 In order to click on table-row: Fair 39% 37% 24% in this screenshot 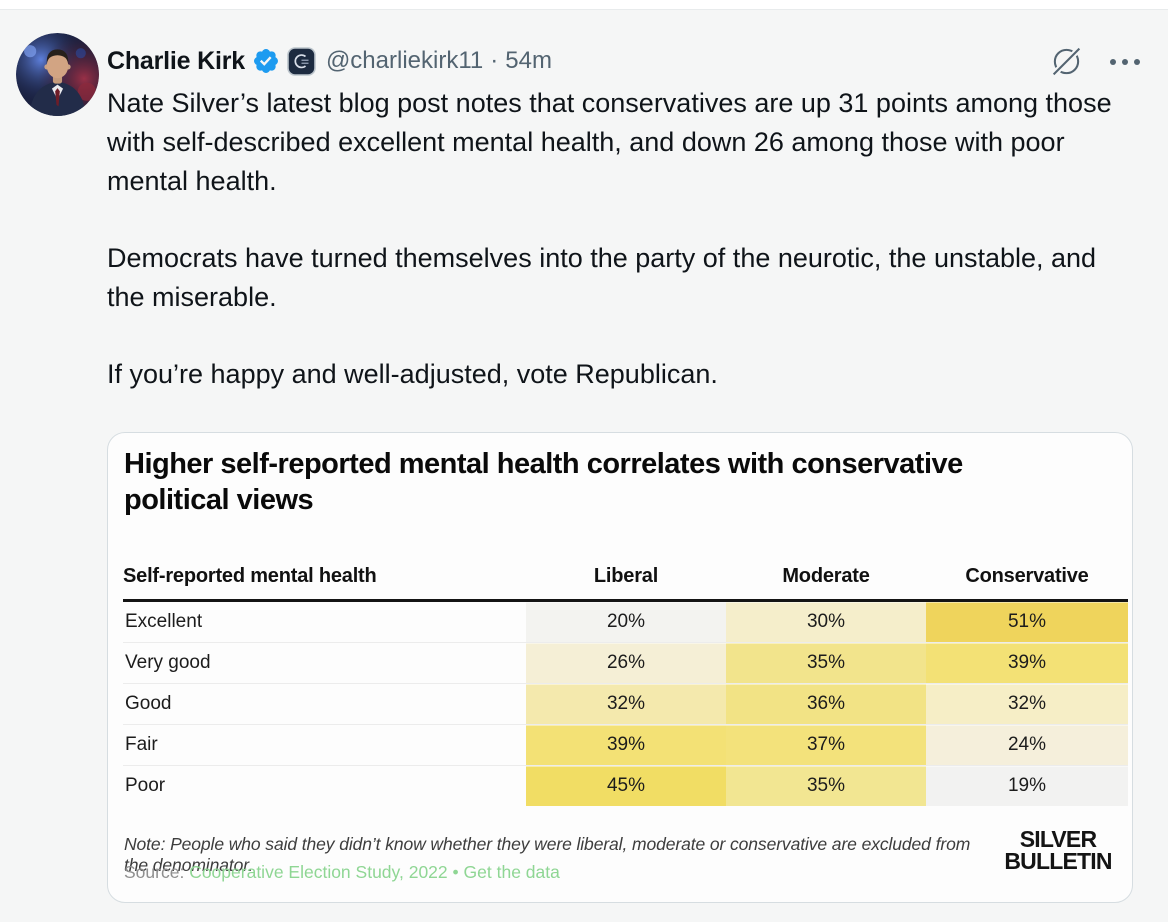, I will do `click(625, 744)`.